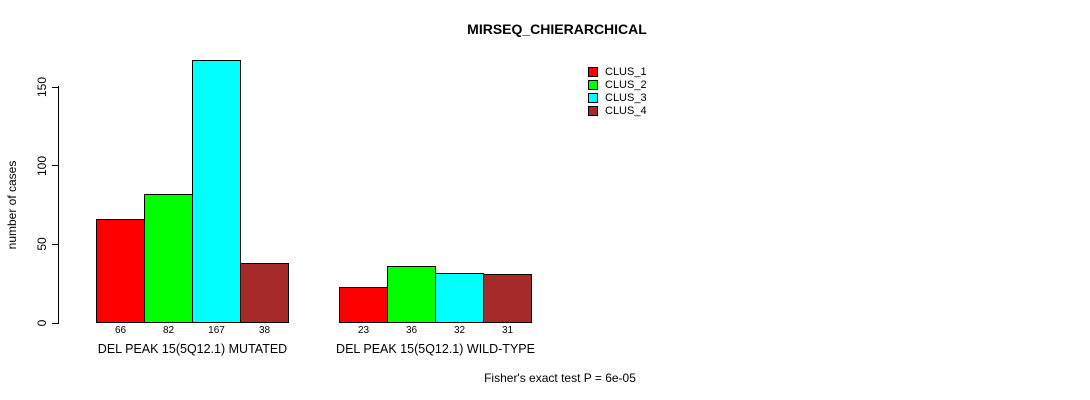  I want to click on legend-item-clus_1: CLUS_1, so click(617, 71).